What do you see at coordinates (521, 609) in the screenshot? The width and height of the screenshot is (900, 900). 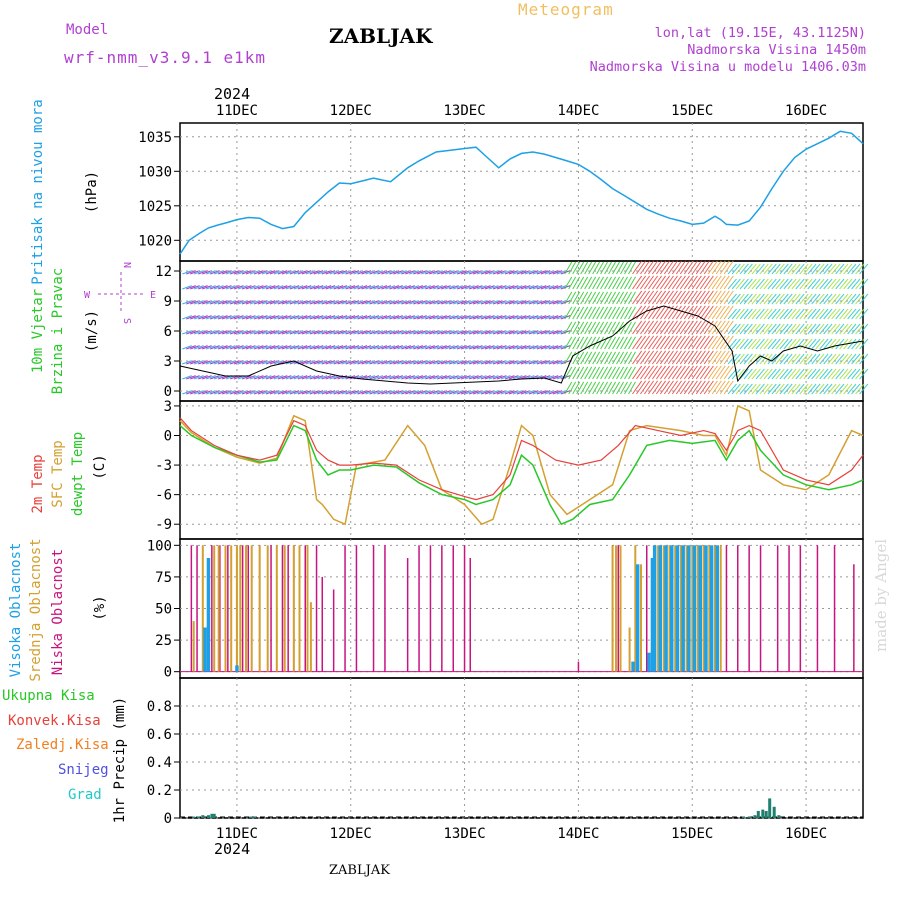 I see `cloud-bars` at bounding box center [521, 609].